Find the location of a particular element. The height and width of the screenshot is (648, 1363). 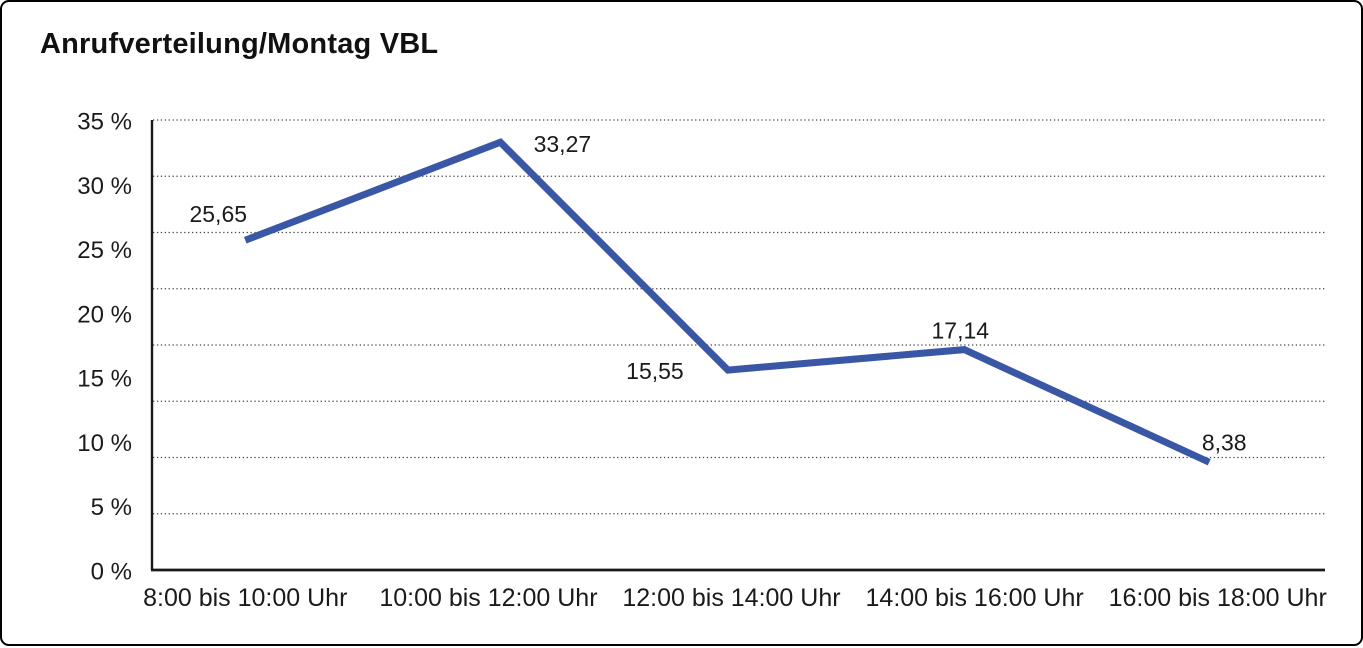

x-tick-label: 8:00 bis 10:00 Uhr is located at coordinates (245, 598).